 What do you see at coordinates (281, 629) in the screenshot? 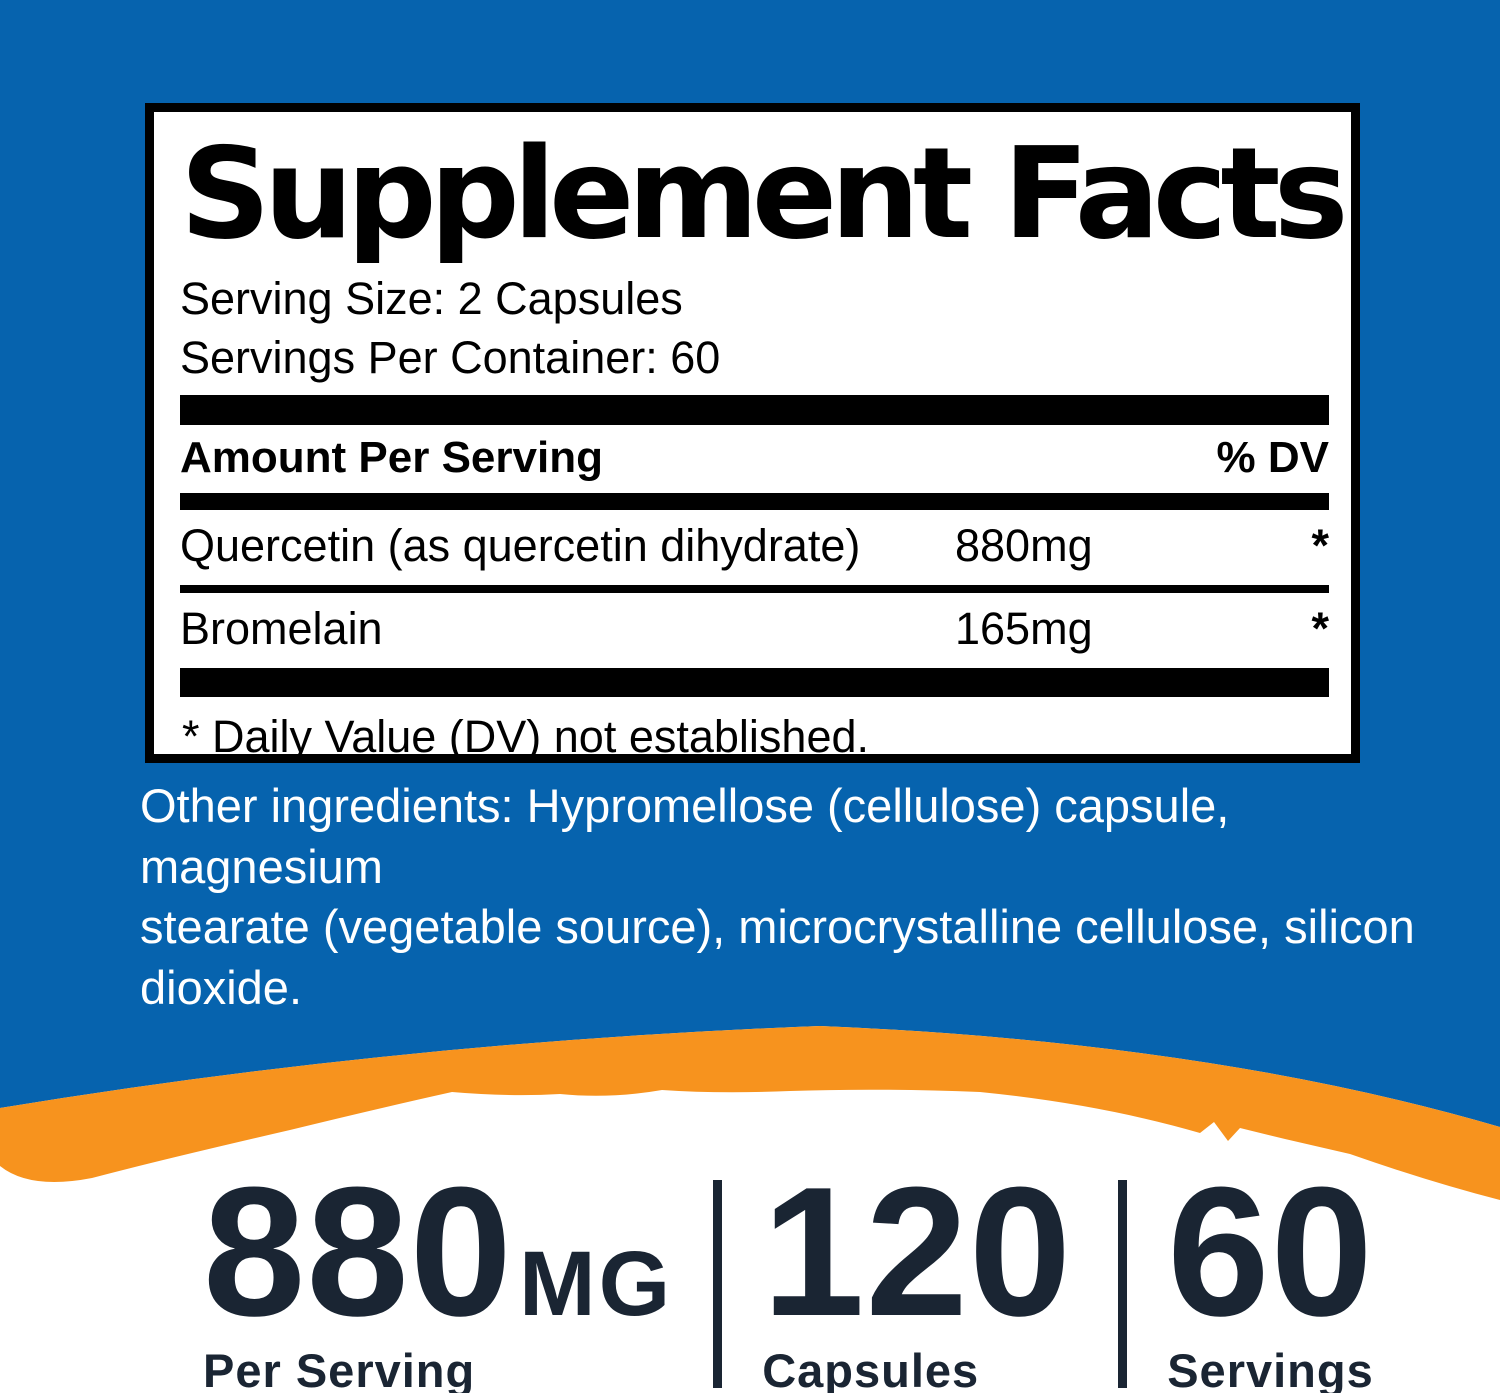
I see `nutrient-name: Bromelain` at bounding box center [281, 629].